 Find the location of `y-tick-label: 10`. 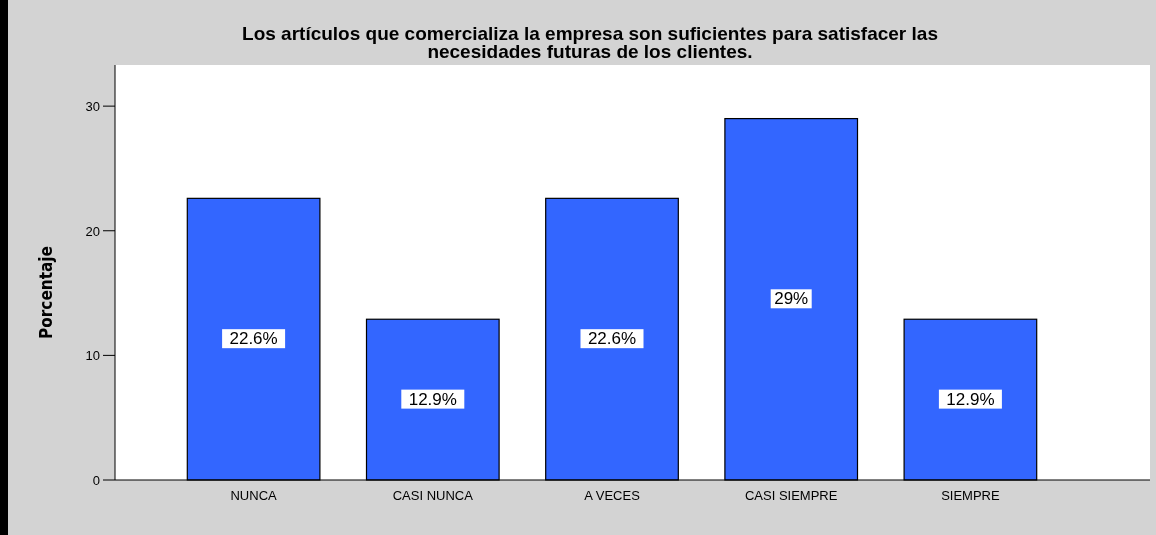

y-tick-label: 10 is located at coordinates (92, 356).